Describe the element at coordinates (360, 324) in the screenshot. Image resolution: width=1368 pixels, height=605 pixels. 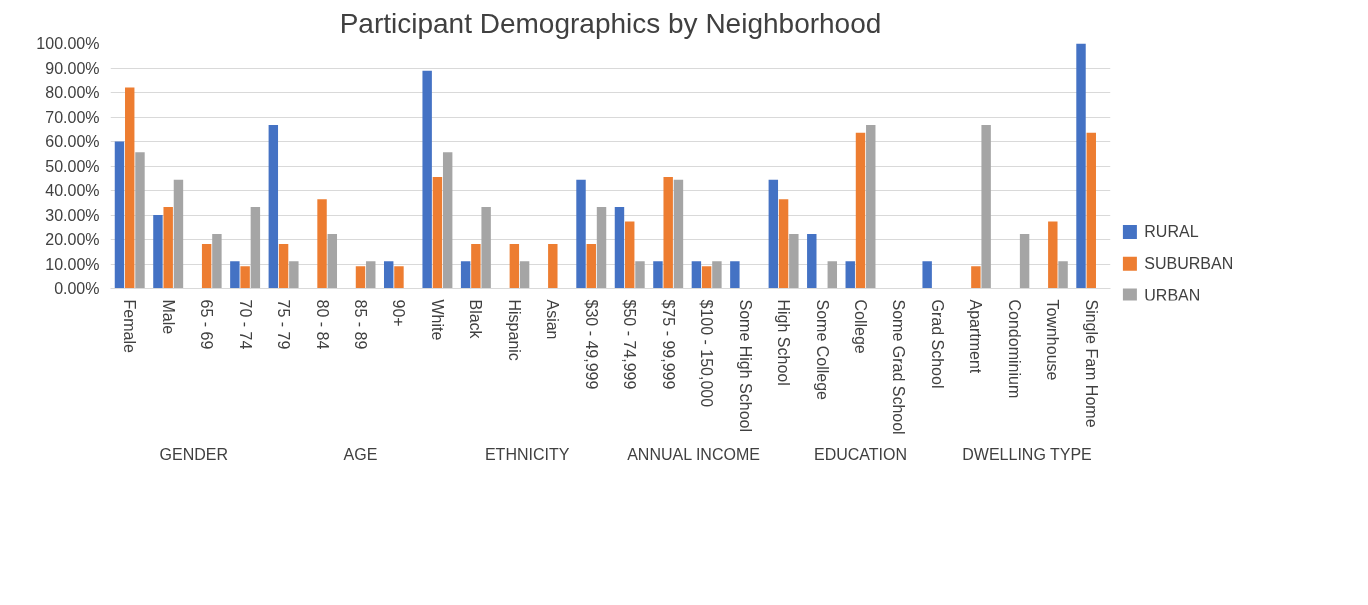
I see `x-tick-label: 85 - 89` at that location.